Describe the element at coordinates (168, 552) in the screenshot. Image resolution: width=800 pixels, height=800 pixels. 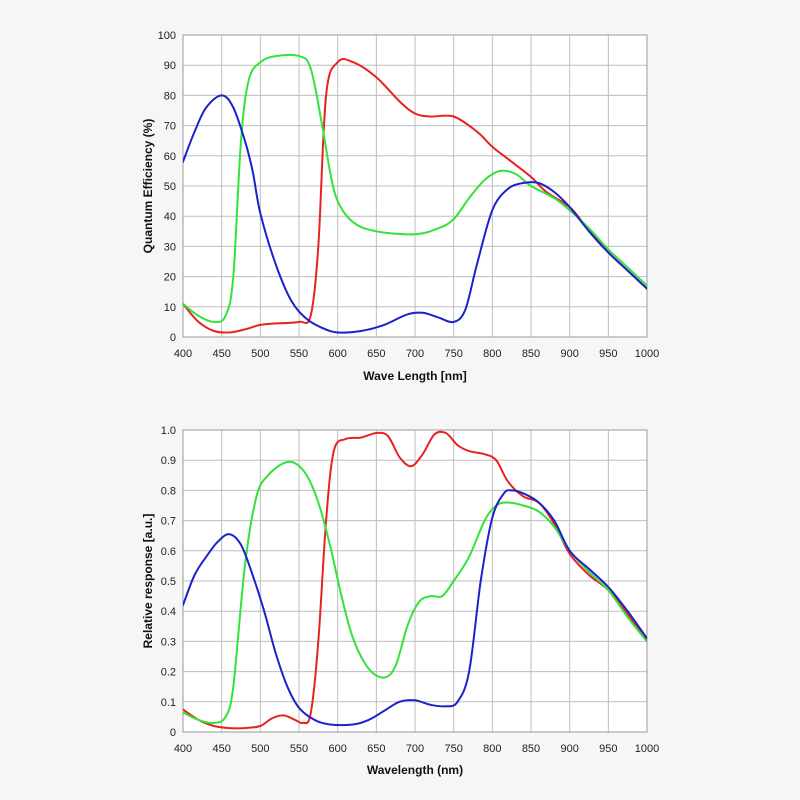
I see `y-tick-label: 0.6` at that location.